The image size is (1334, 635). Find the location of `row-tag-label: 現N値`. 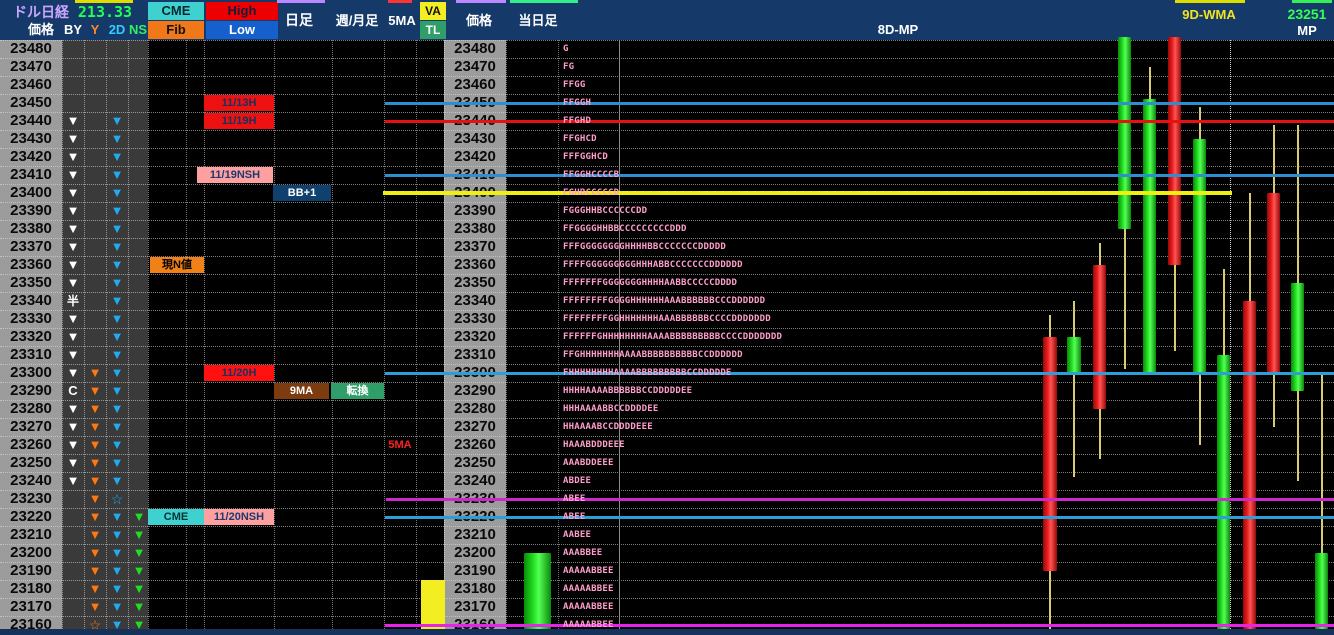

row-tag-label: 現N値 is located at coordinates (177, 265).